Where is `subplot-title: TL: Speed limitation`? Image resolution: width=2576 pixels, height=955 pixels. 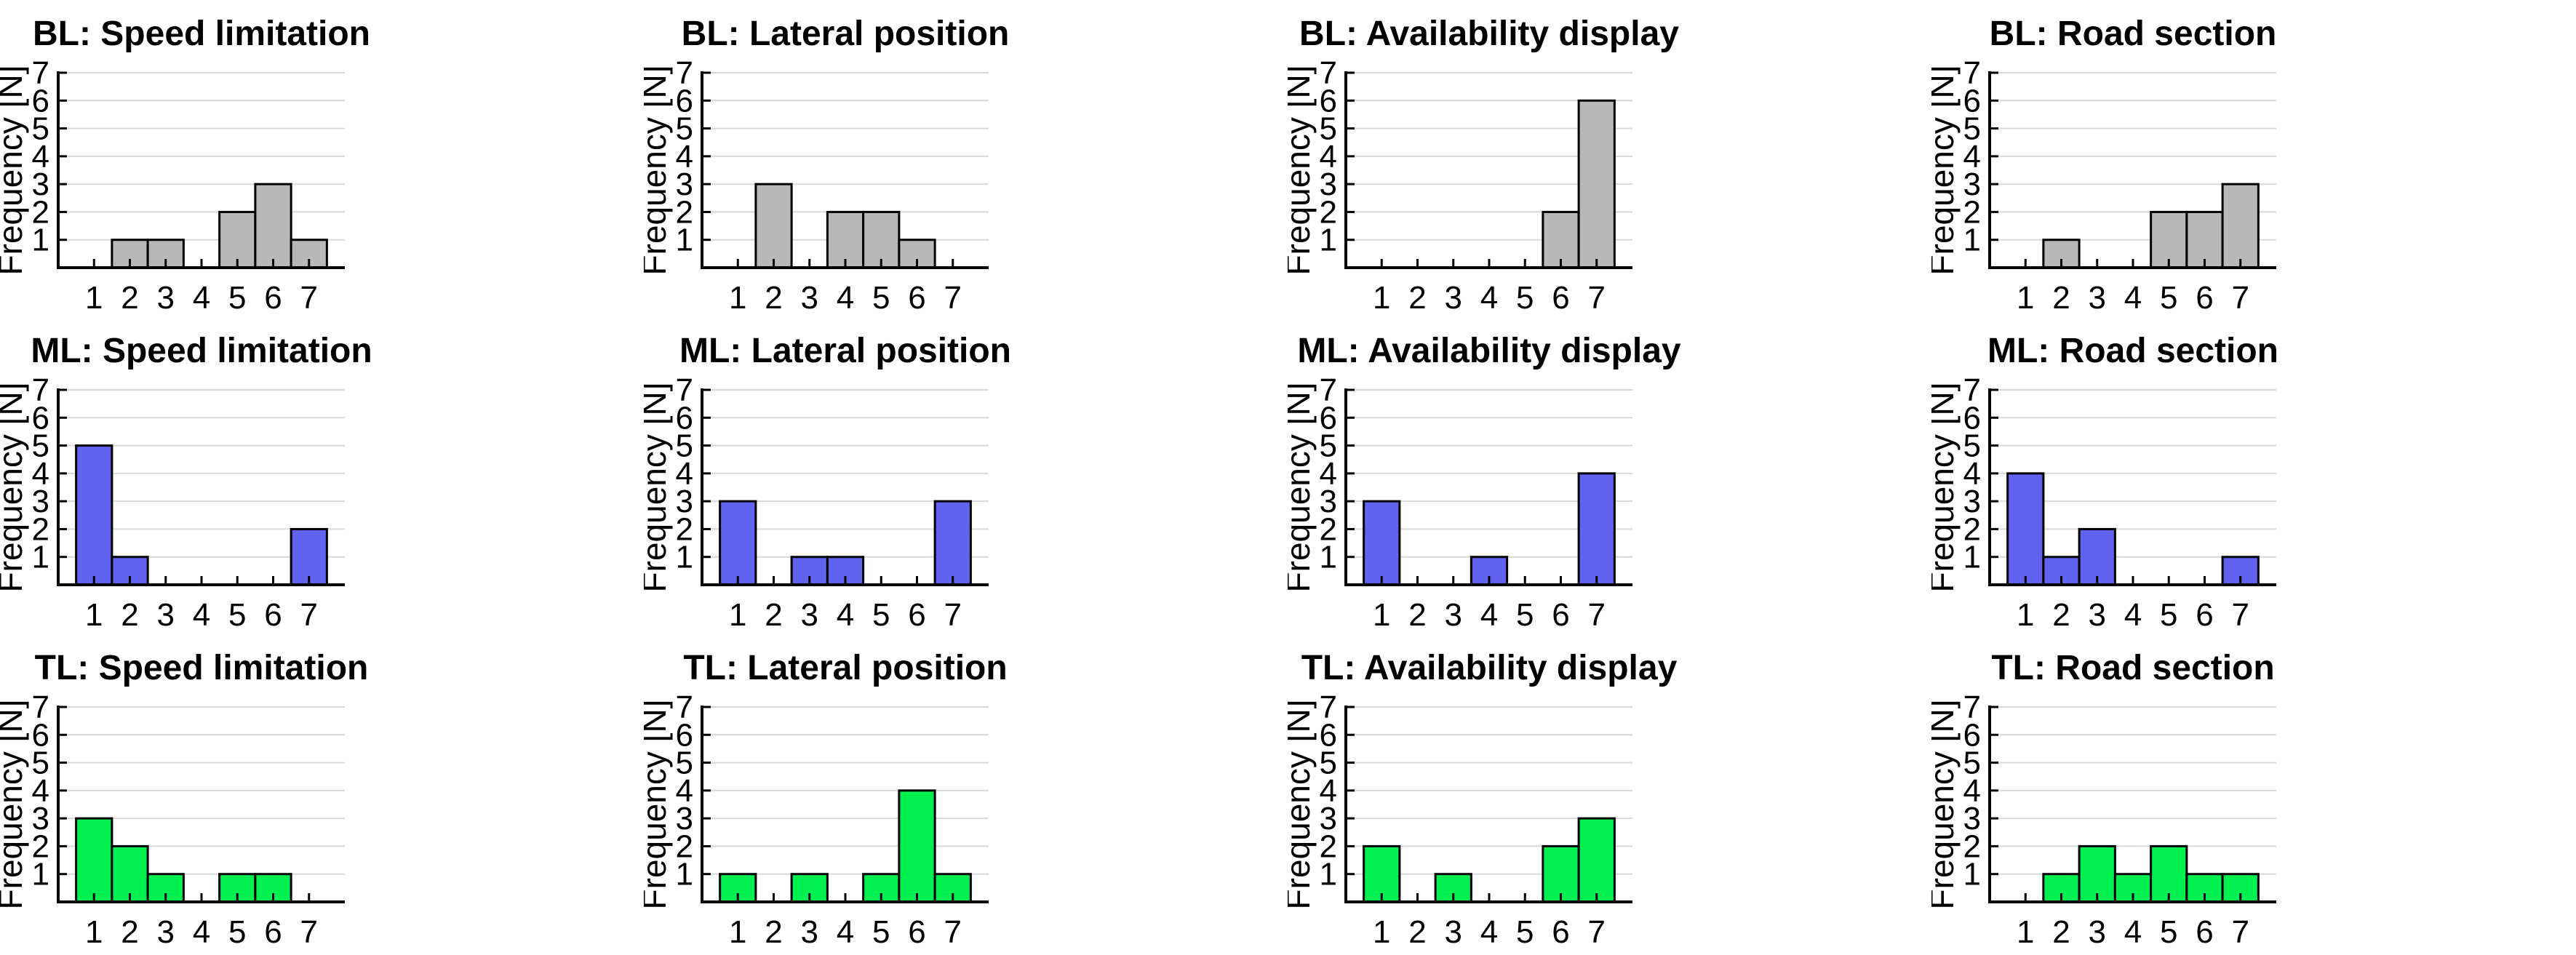 subplot-title: TL: Speed limitation is located at coordinates (202, 668).